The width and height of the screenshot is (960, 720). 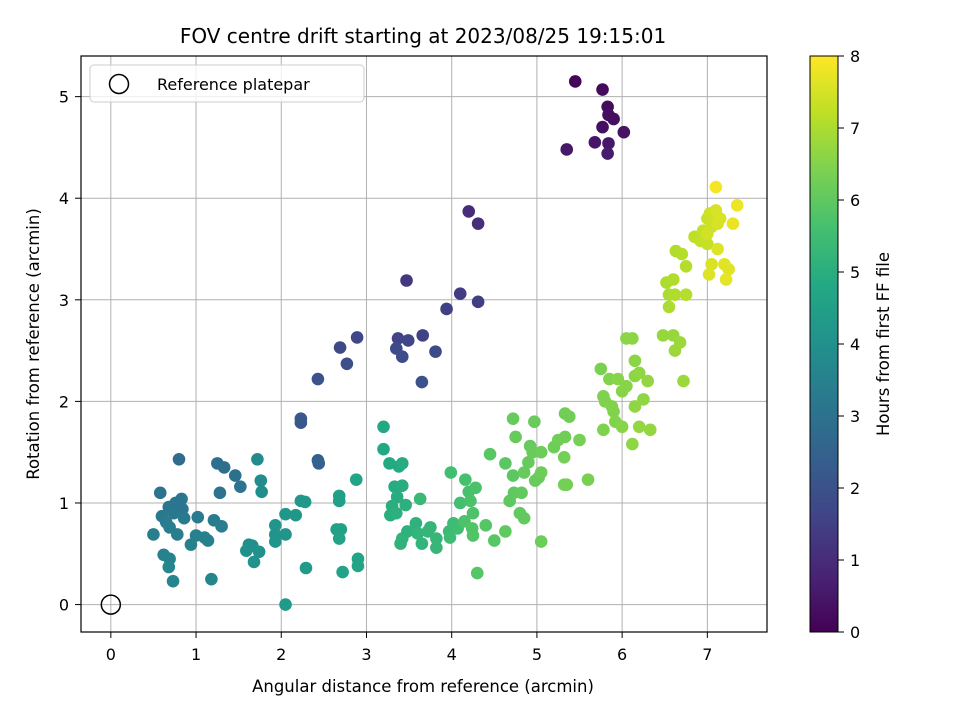 I want to click on x-tick-label: 1, so click(x=196, y=654).